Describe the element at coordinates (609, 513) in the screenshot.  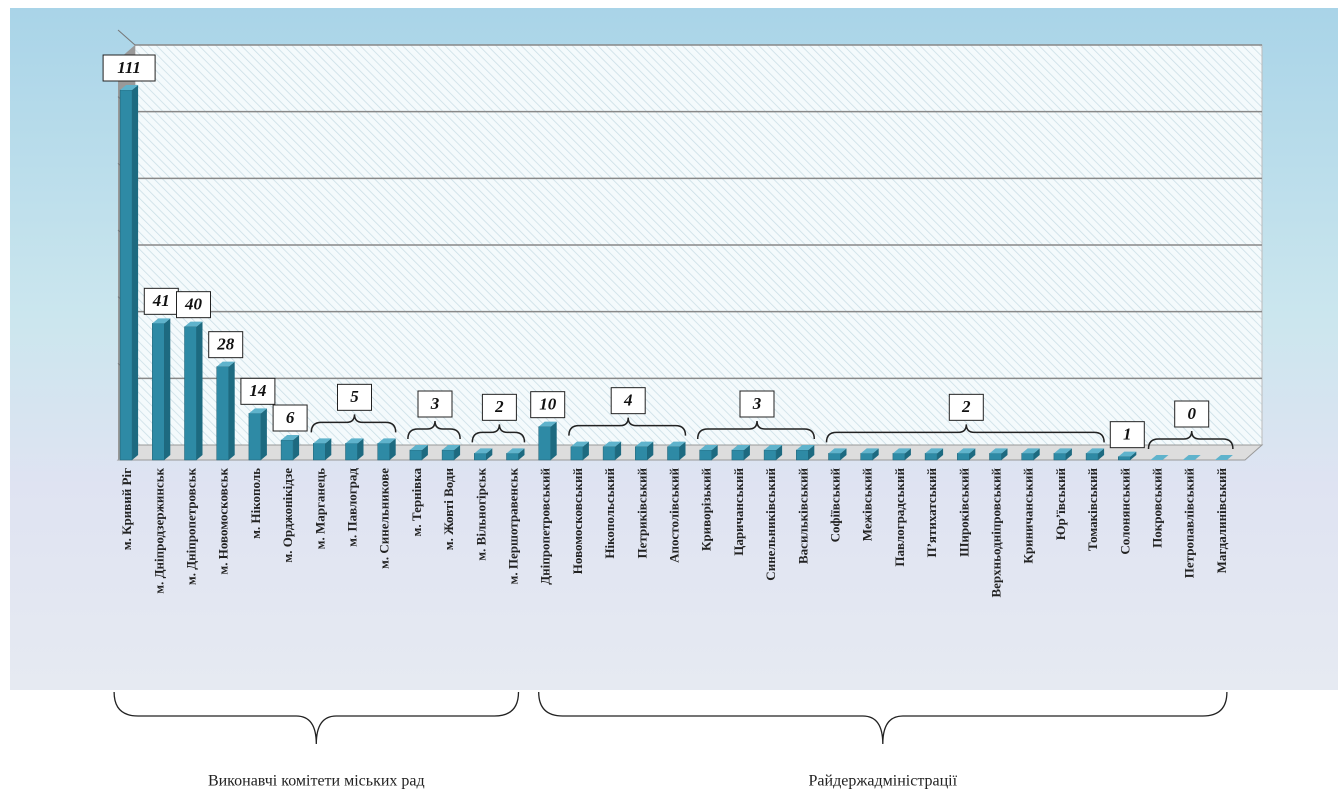
I see `x-tick-label: Нікопольський` at that location.